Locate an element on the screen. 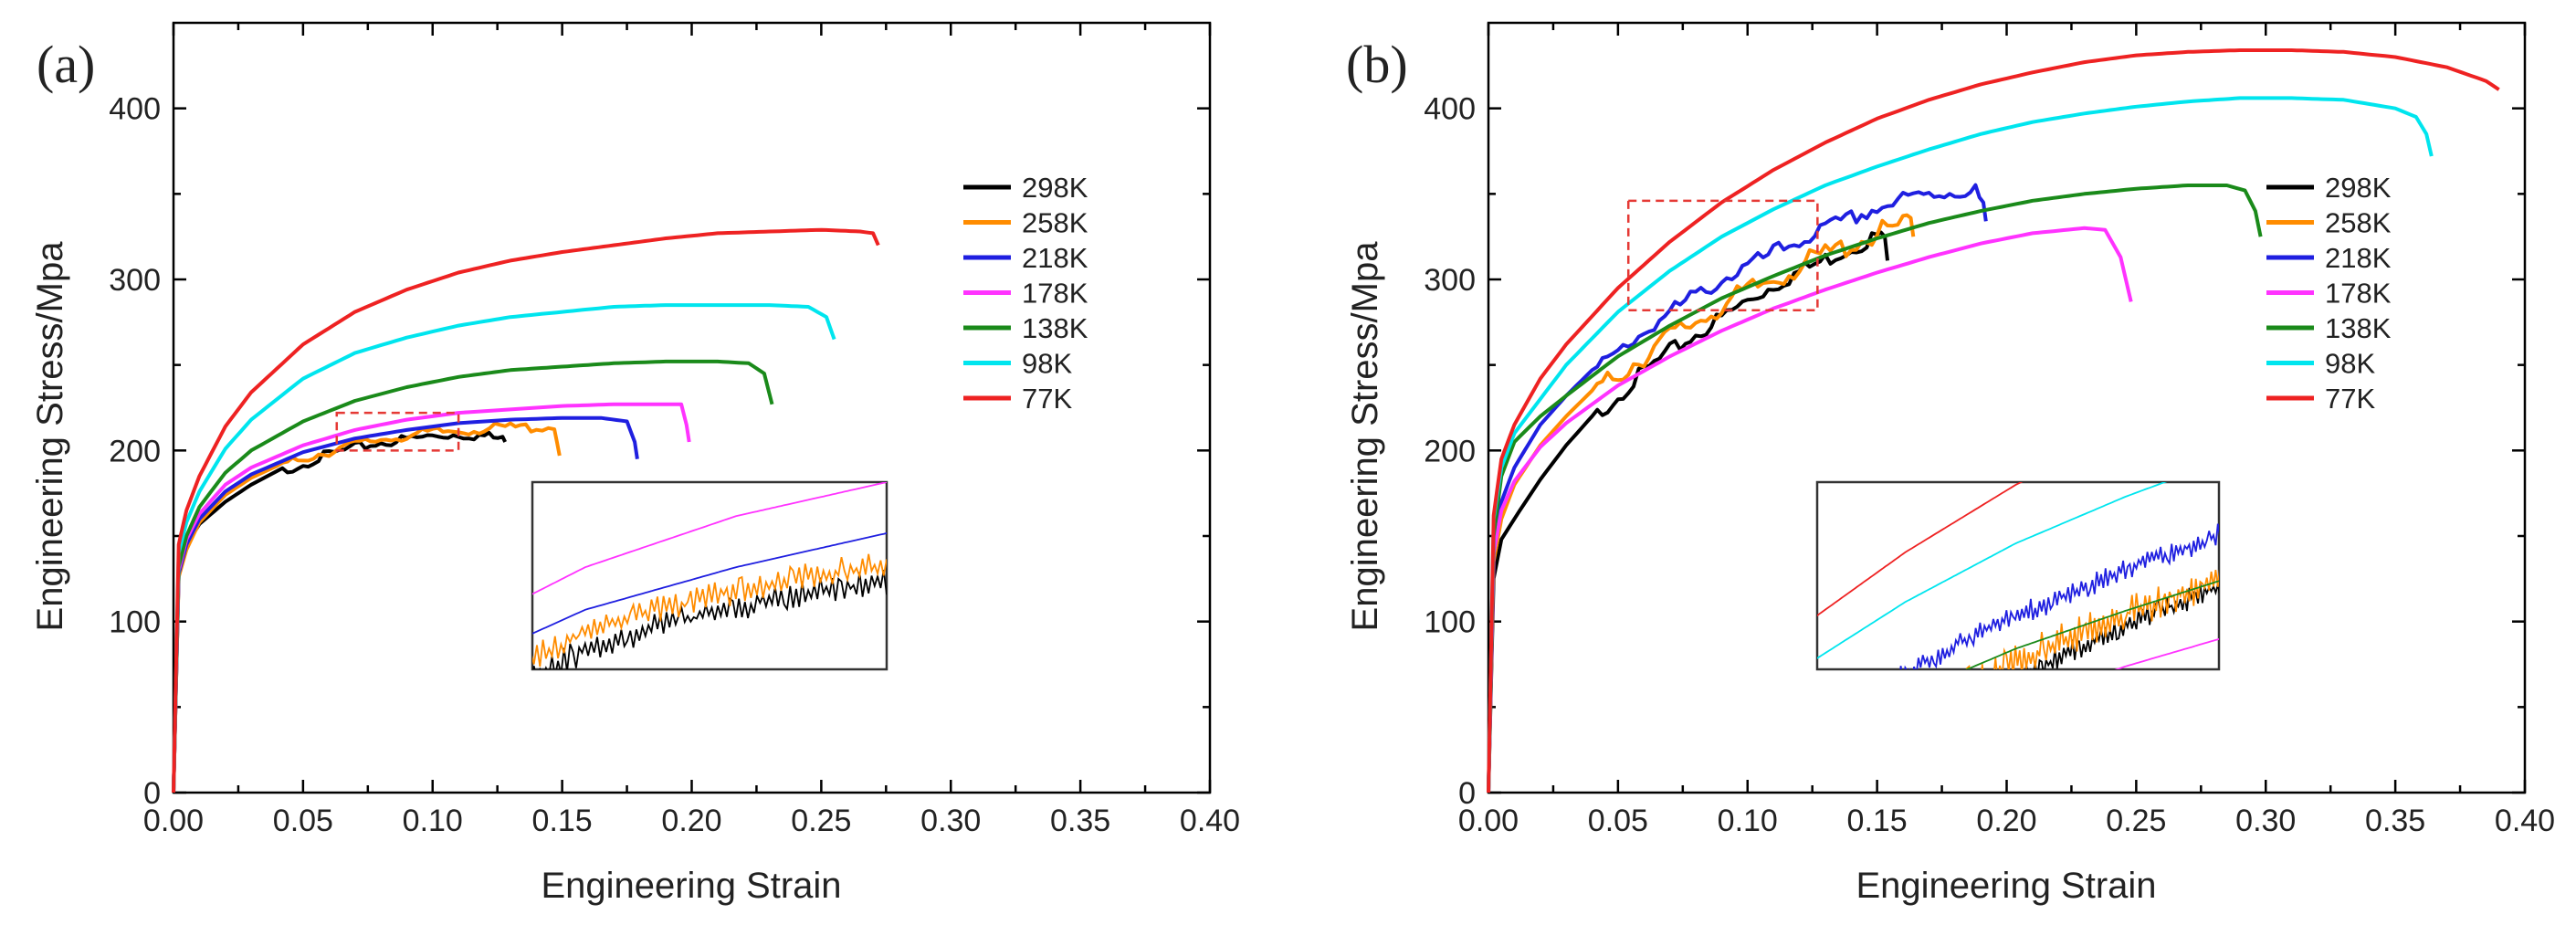 The height and width of the screenshot is (925, 2576). panel-a-inset-line-298K is located at coordinates (709, 619).